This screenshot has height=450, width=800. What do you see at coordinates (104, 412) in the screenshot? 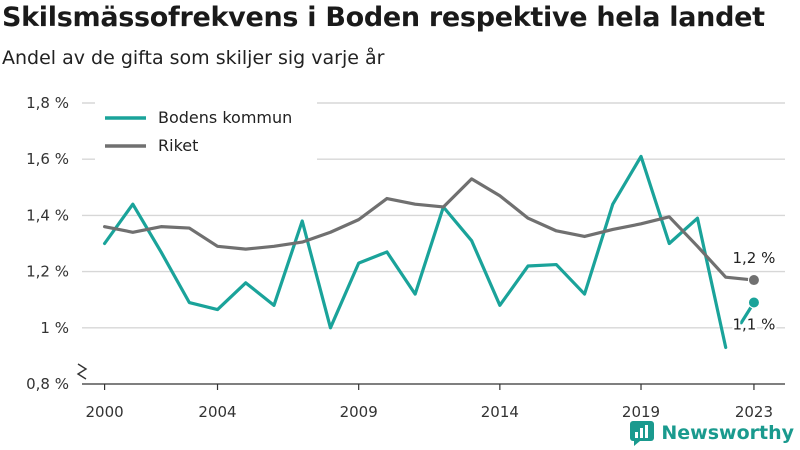
I see `x-tick-label: 2000` at bounding box center [104, 412].